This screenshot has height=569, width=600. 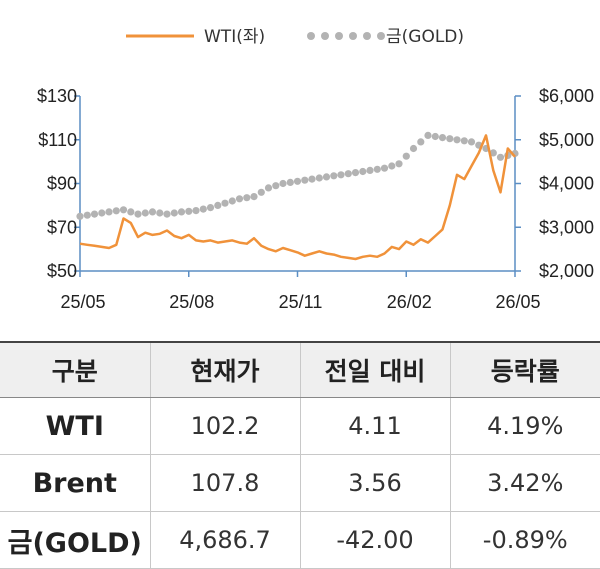 What do you see at coordinates (75, 369) in the screenshot?
I see `header-category: 구분` at bounding box center [75, 369].